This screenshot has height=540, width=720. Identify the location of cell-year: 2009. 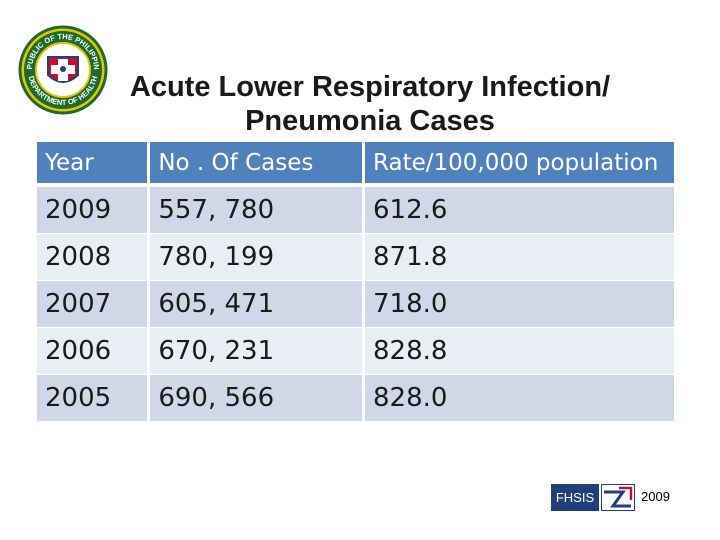
(94, 209).